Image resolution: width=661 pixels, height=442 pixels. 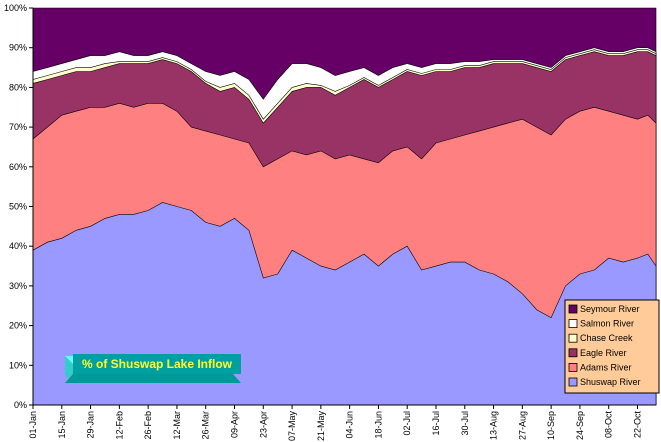 What do you see at coordinates (62, 425) in the screenshot?
I see `x-tick-label: 15-Jan` at bounding box center [62, 425].